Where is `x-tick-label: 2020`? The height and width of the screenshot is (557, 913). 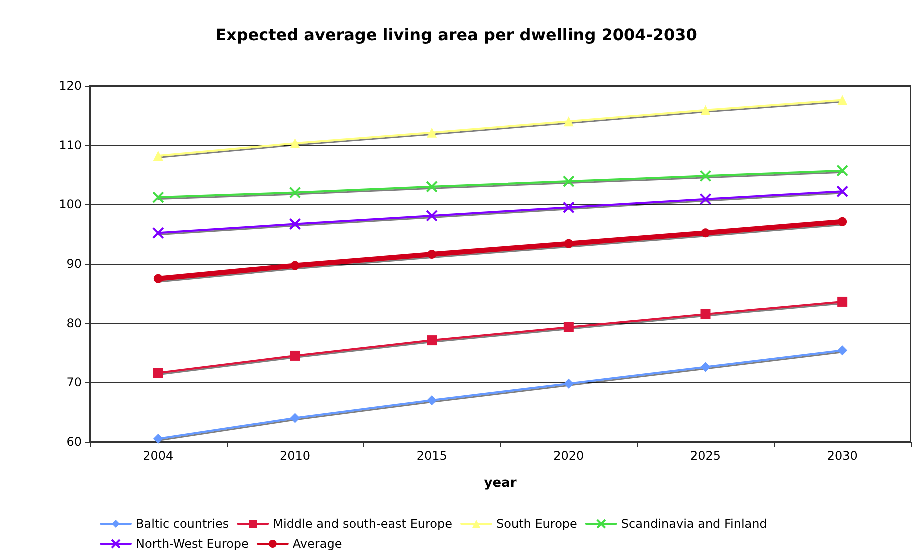
x-tick-label: 2020 is located at coordinates (569, 456).